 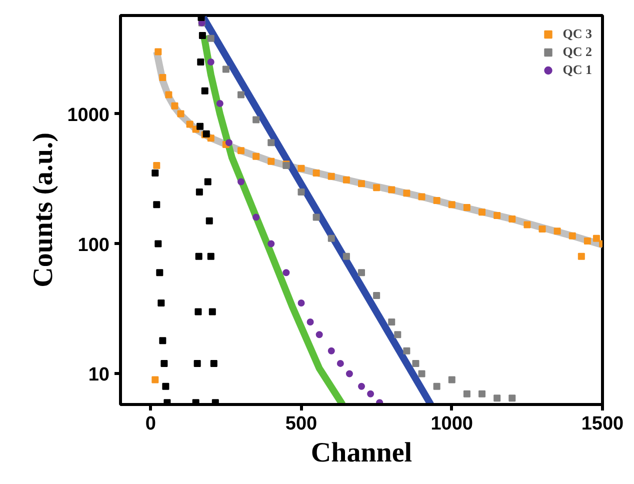 I want to click on y-axis-title: Counts (a.u.), so click(x=44, y=210).